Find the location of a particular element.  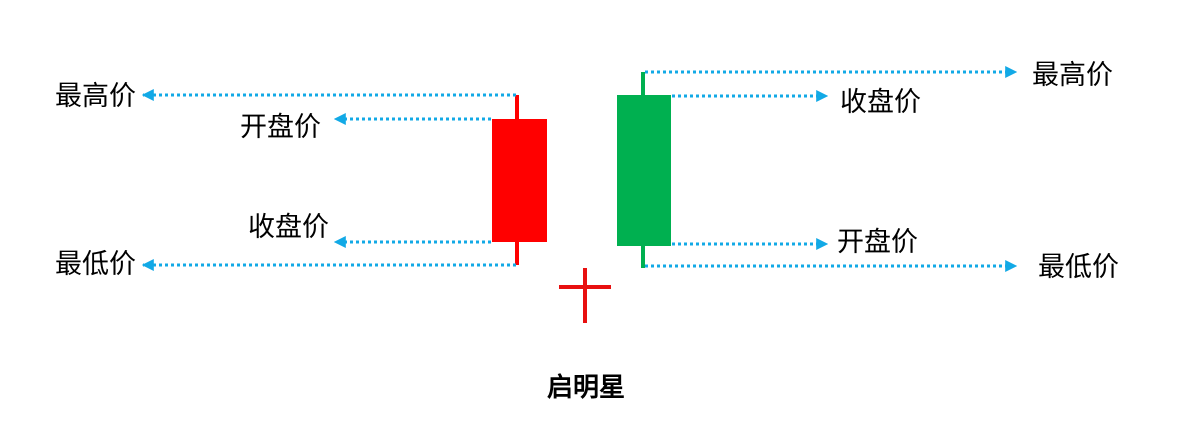

left-leaders is located at coordinates (328, 180).